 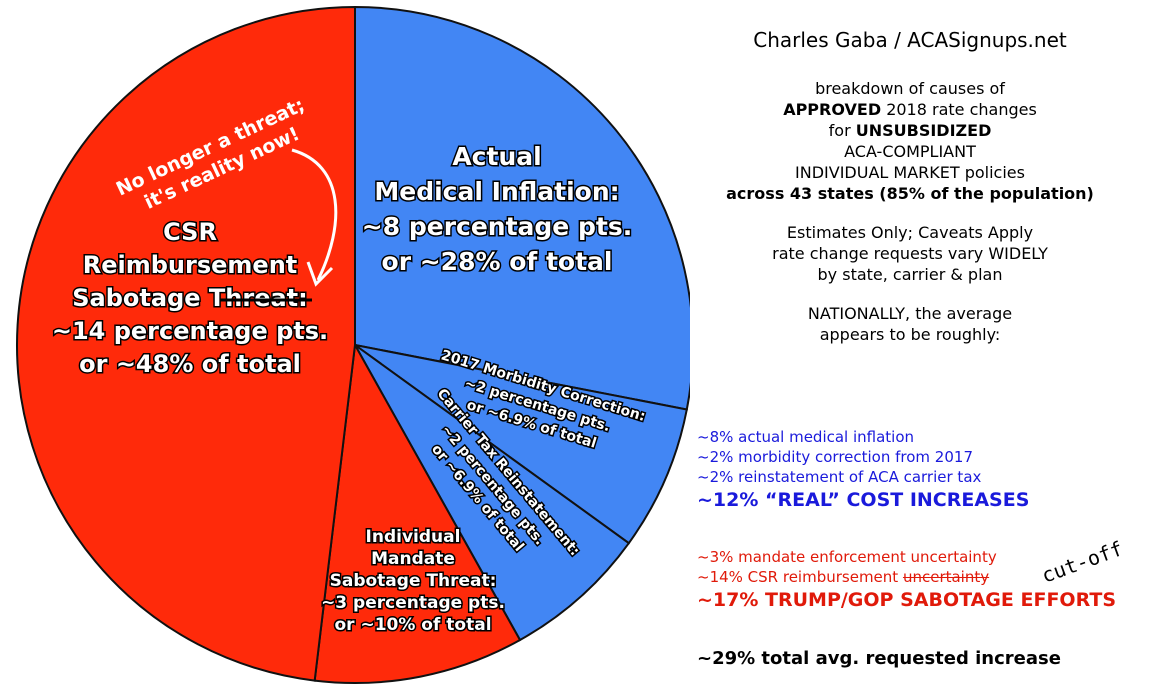 I want to click on annotation-arrowhead, so click(x=320, y=274).